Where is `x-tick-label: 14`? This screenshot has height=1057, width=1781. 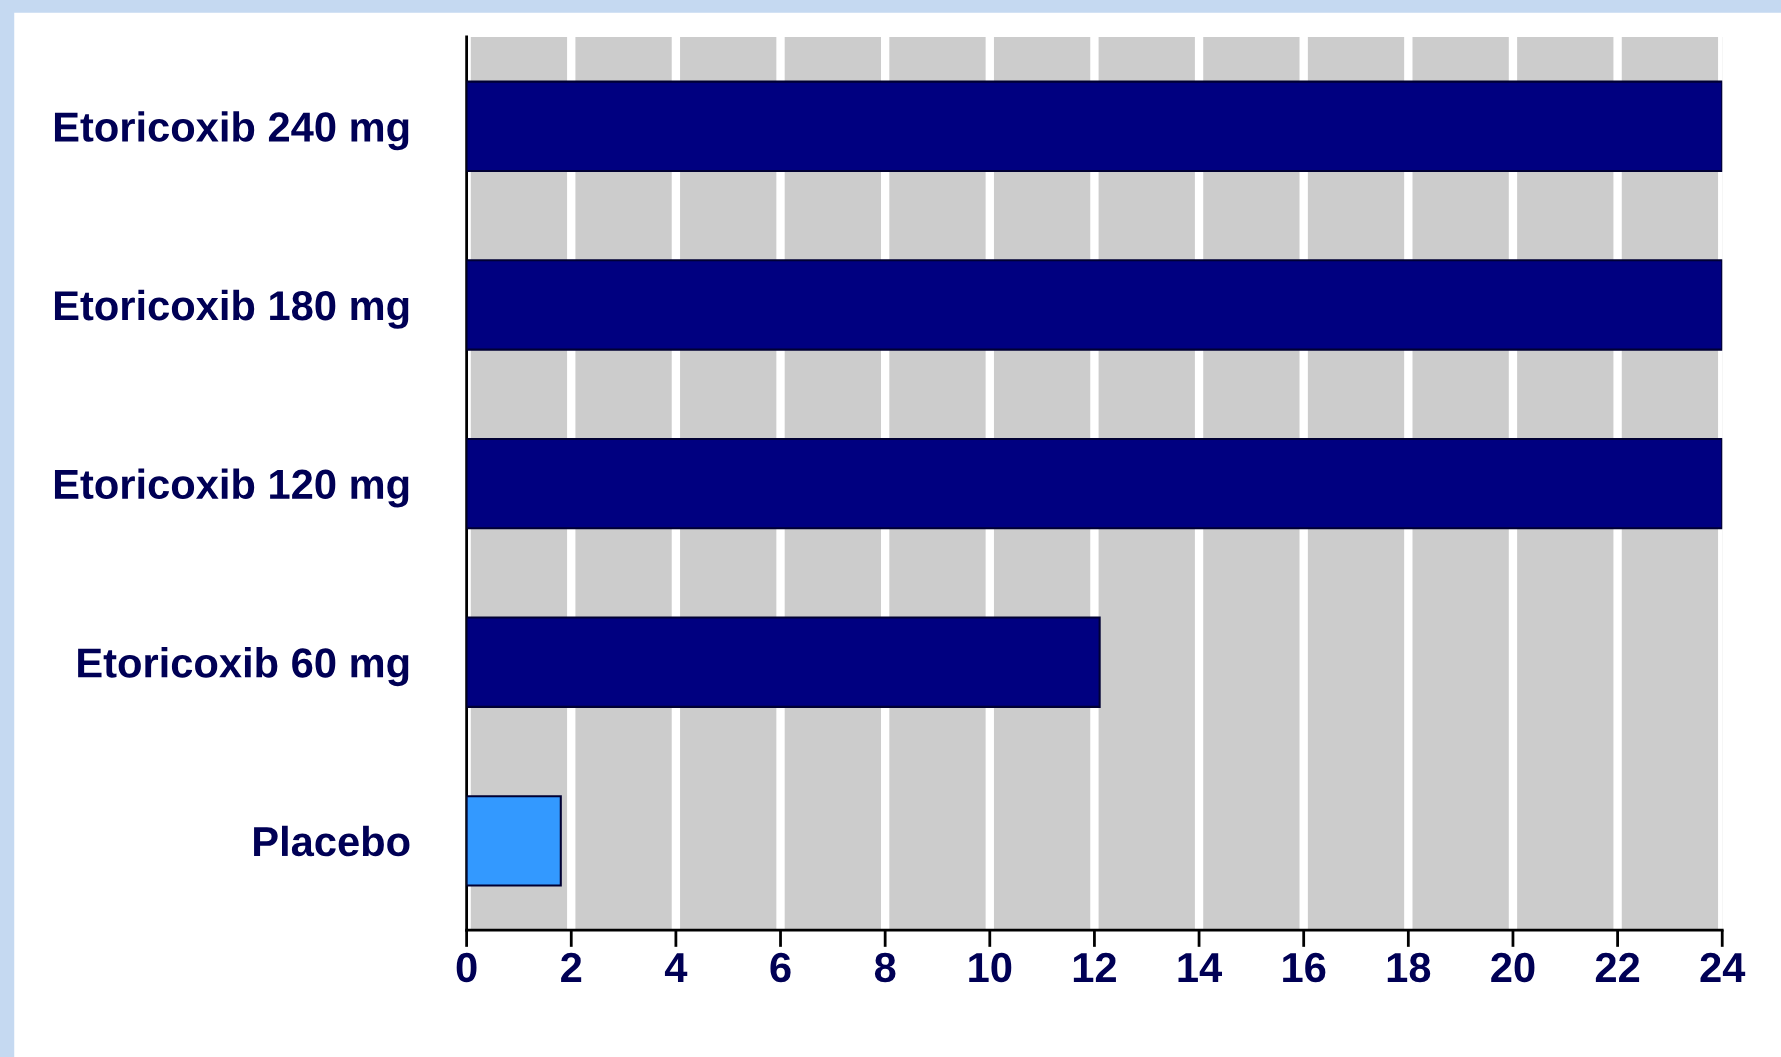 x-tick-label: 14 is located at coordinates (1200, 967).